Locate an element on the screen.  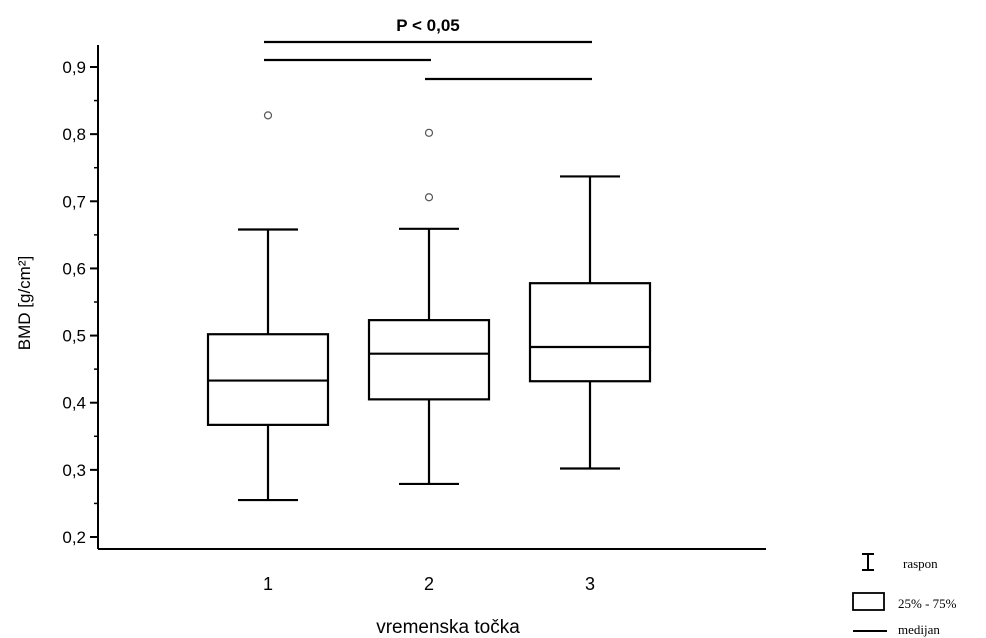
y-tick-label: 0,5 is located at coordinates (74, 336).